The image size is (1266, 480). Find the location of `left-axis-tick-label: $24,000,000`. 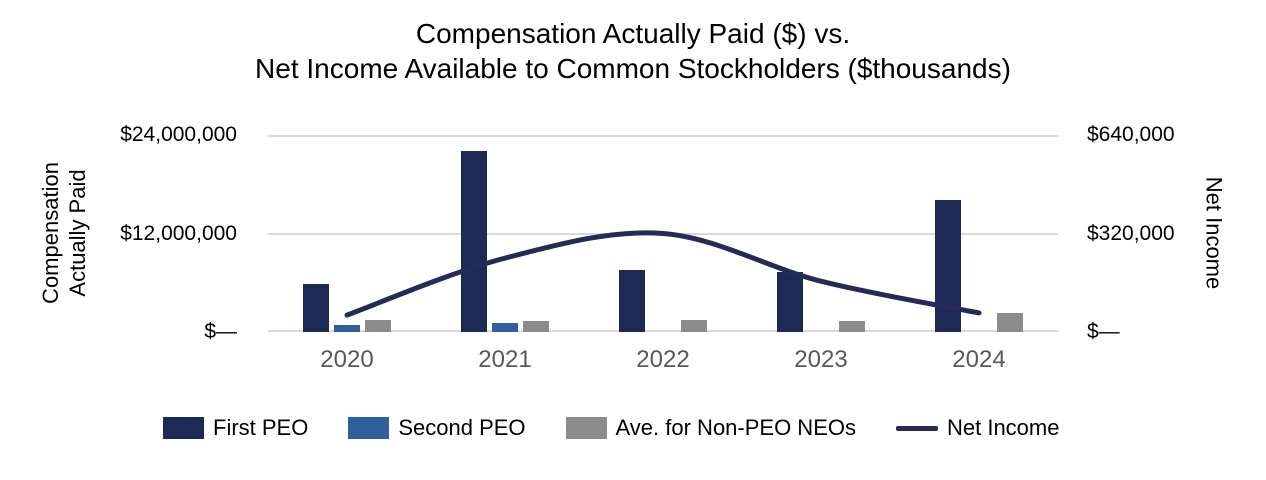

left-axis-tick-label: $24,000,000 is located at coordinates (178, 134).